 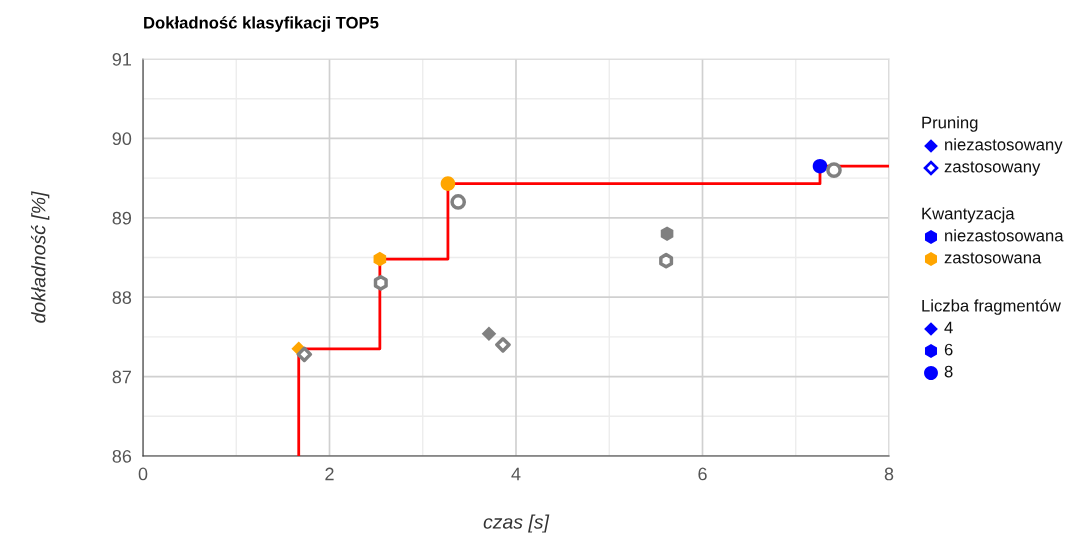 I want to click on x-tick-label: 0, so click(x=143, y=474).